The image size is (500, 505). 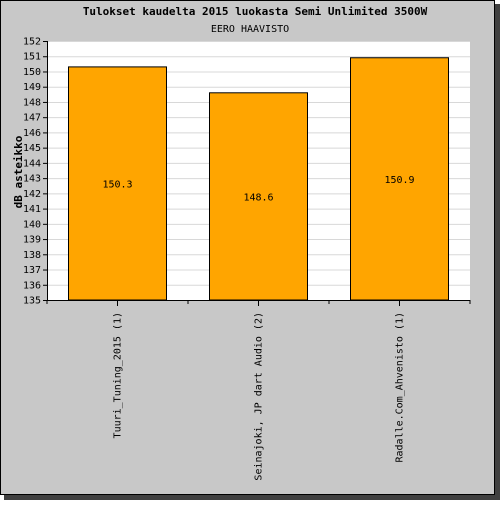 I want to click on y-axis-label: dB asteikko, so click(x=18, y=171).